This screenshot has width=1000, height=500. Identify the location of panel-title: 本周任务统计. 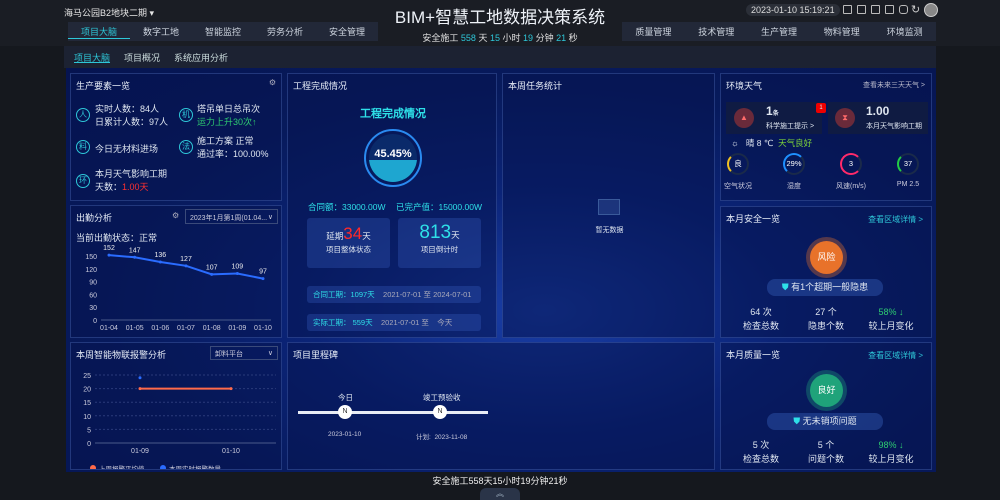
(535, 86).